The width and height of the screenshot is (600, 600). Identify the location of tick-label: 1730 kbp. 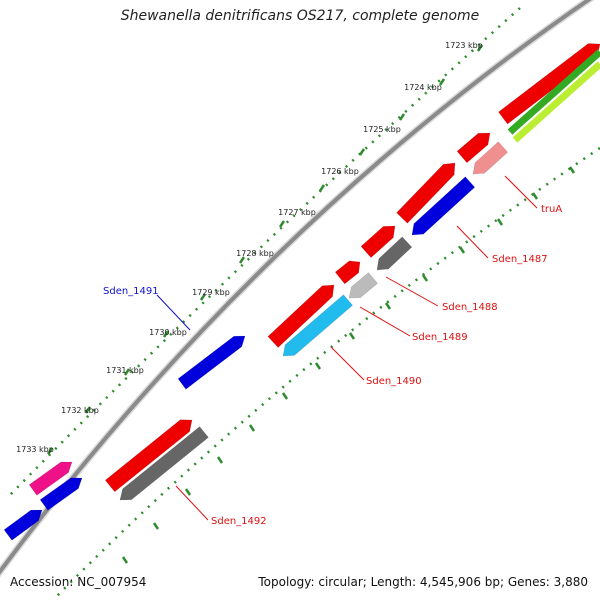
(168, 332).